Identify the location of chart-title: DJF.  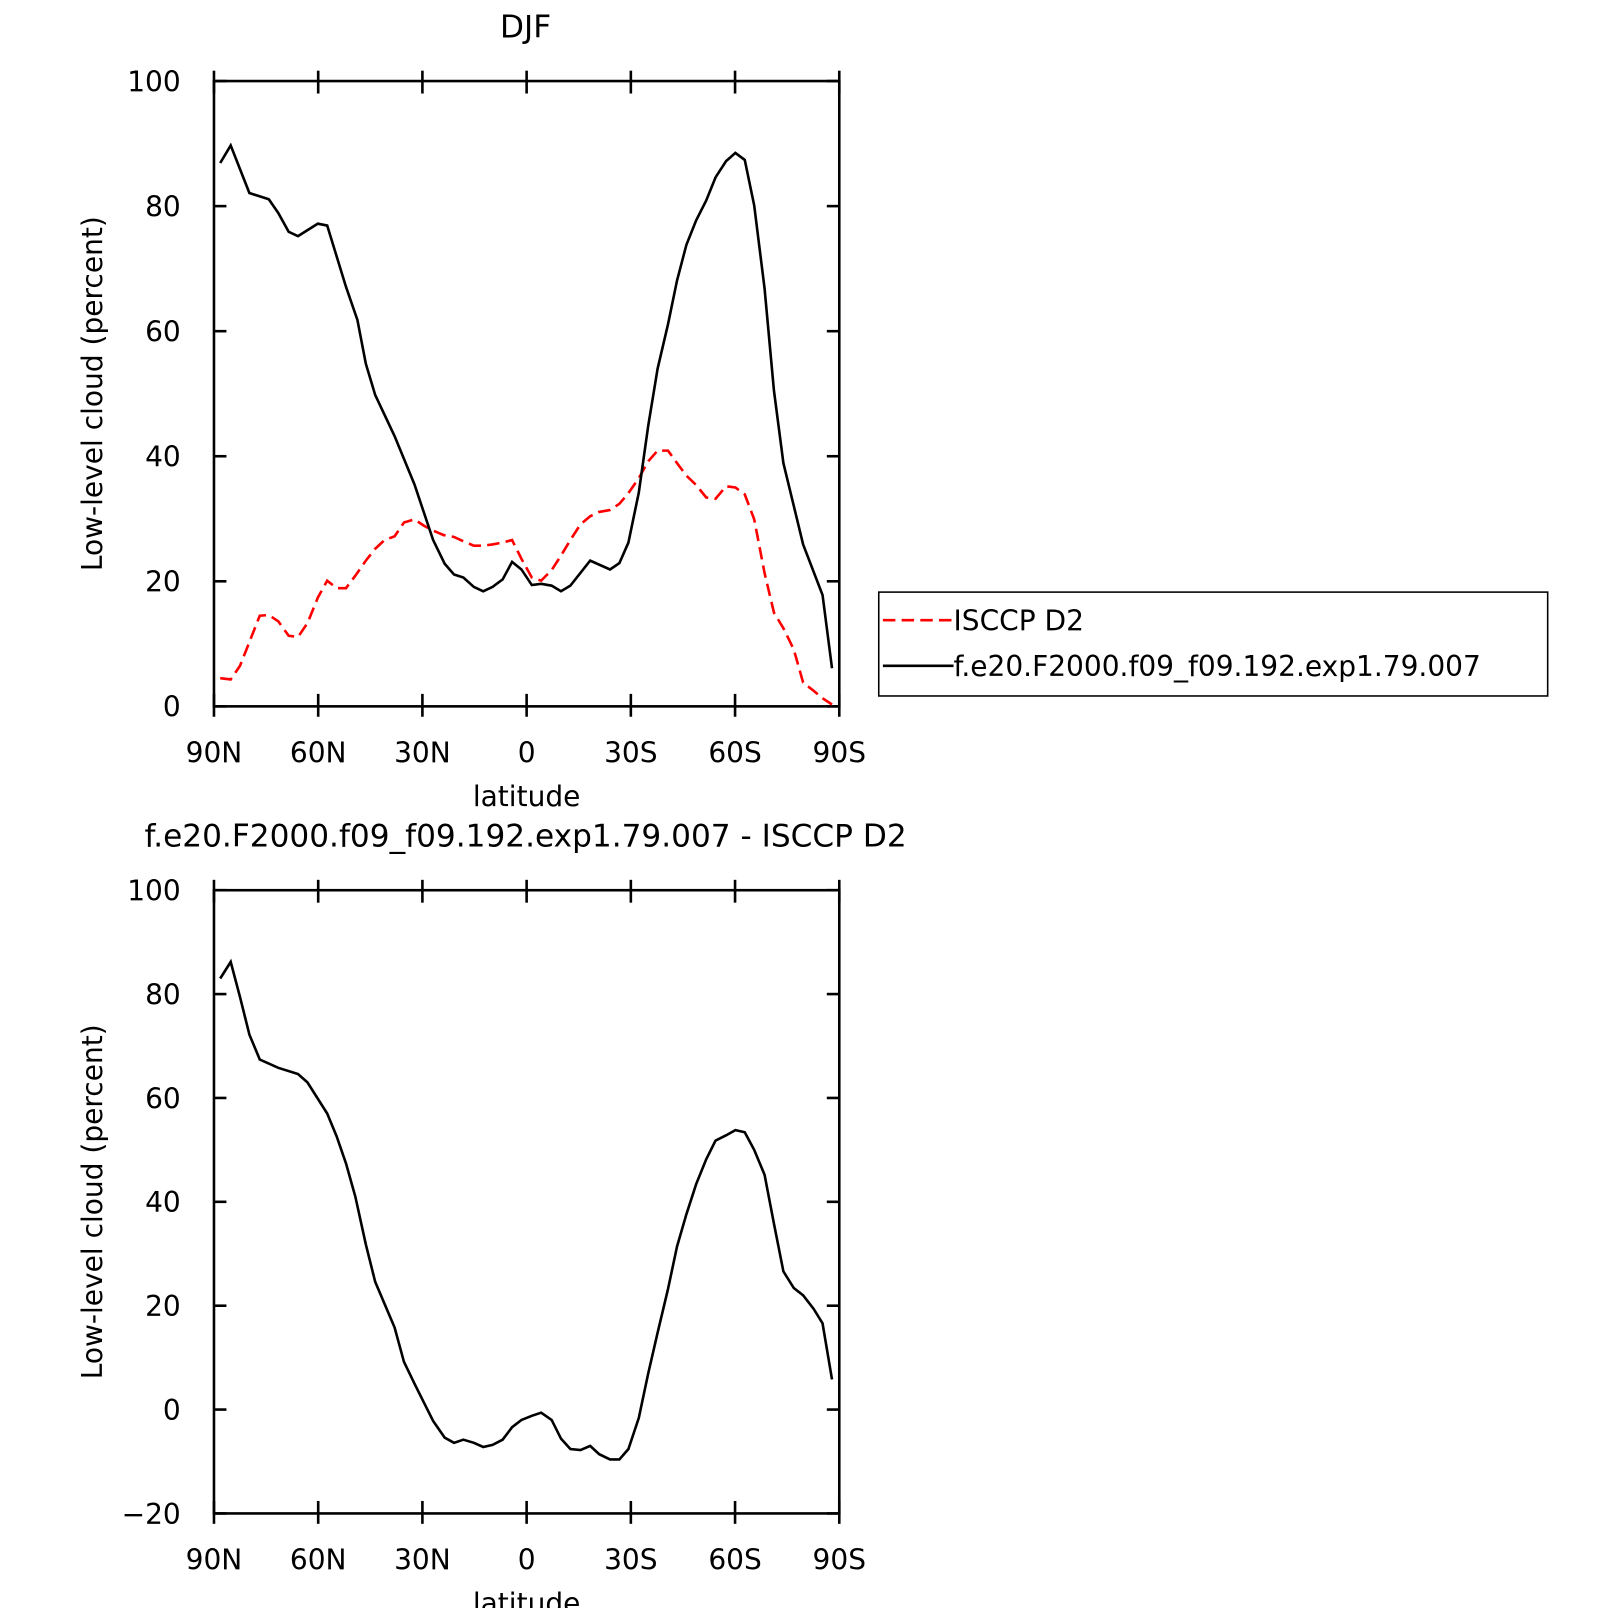
(525, 27).